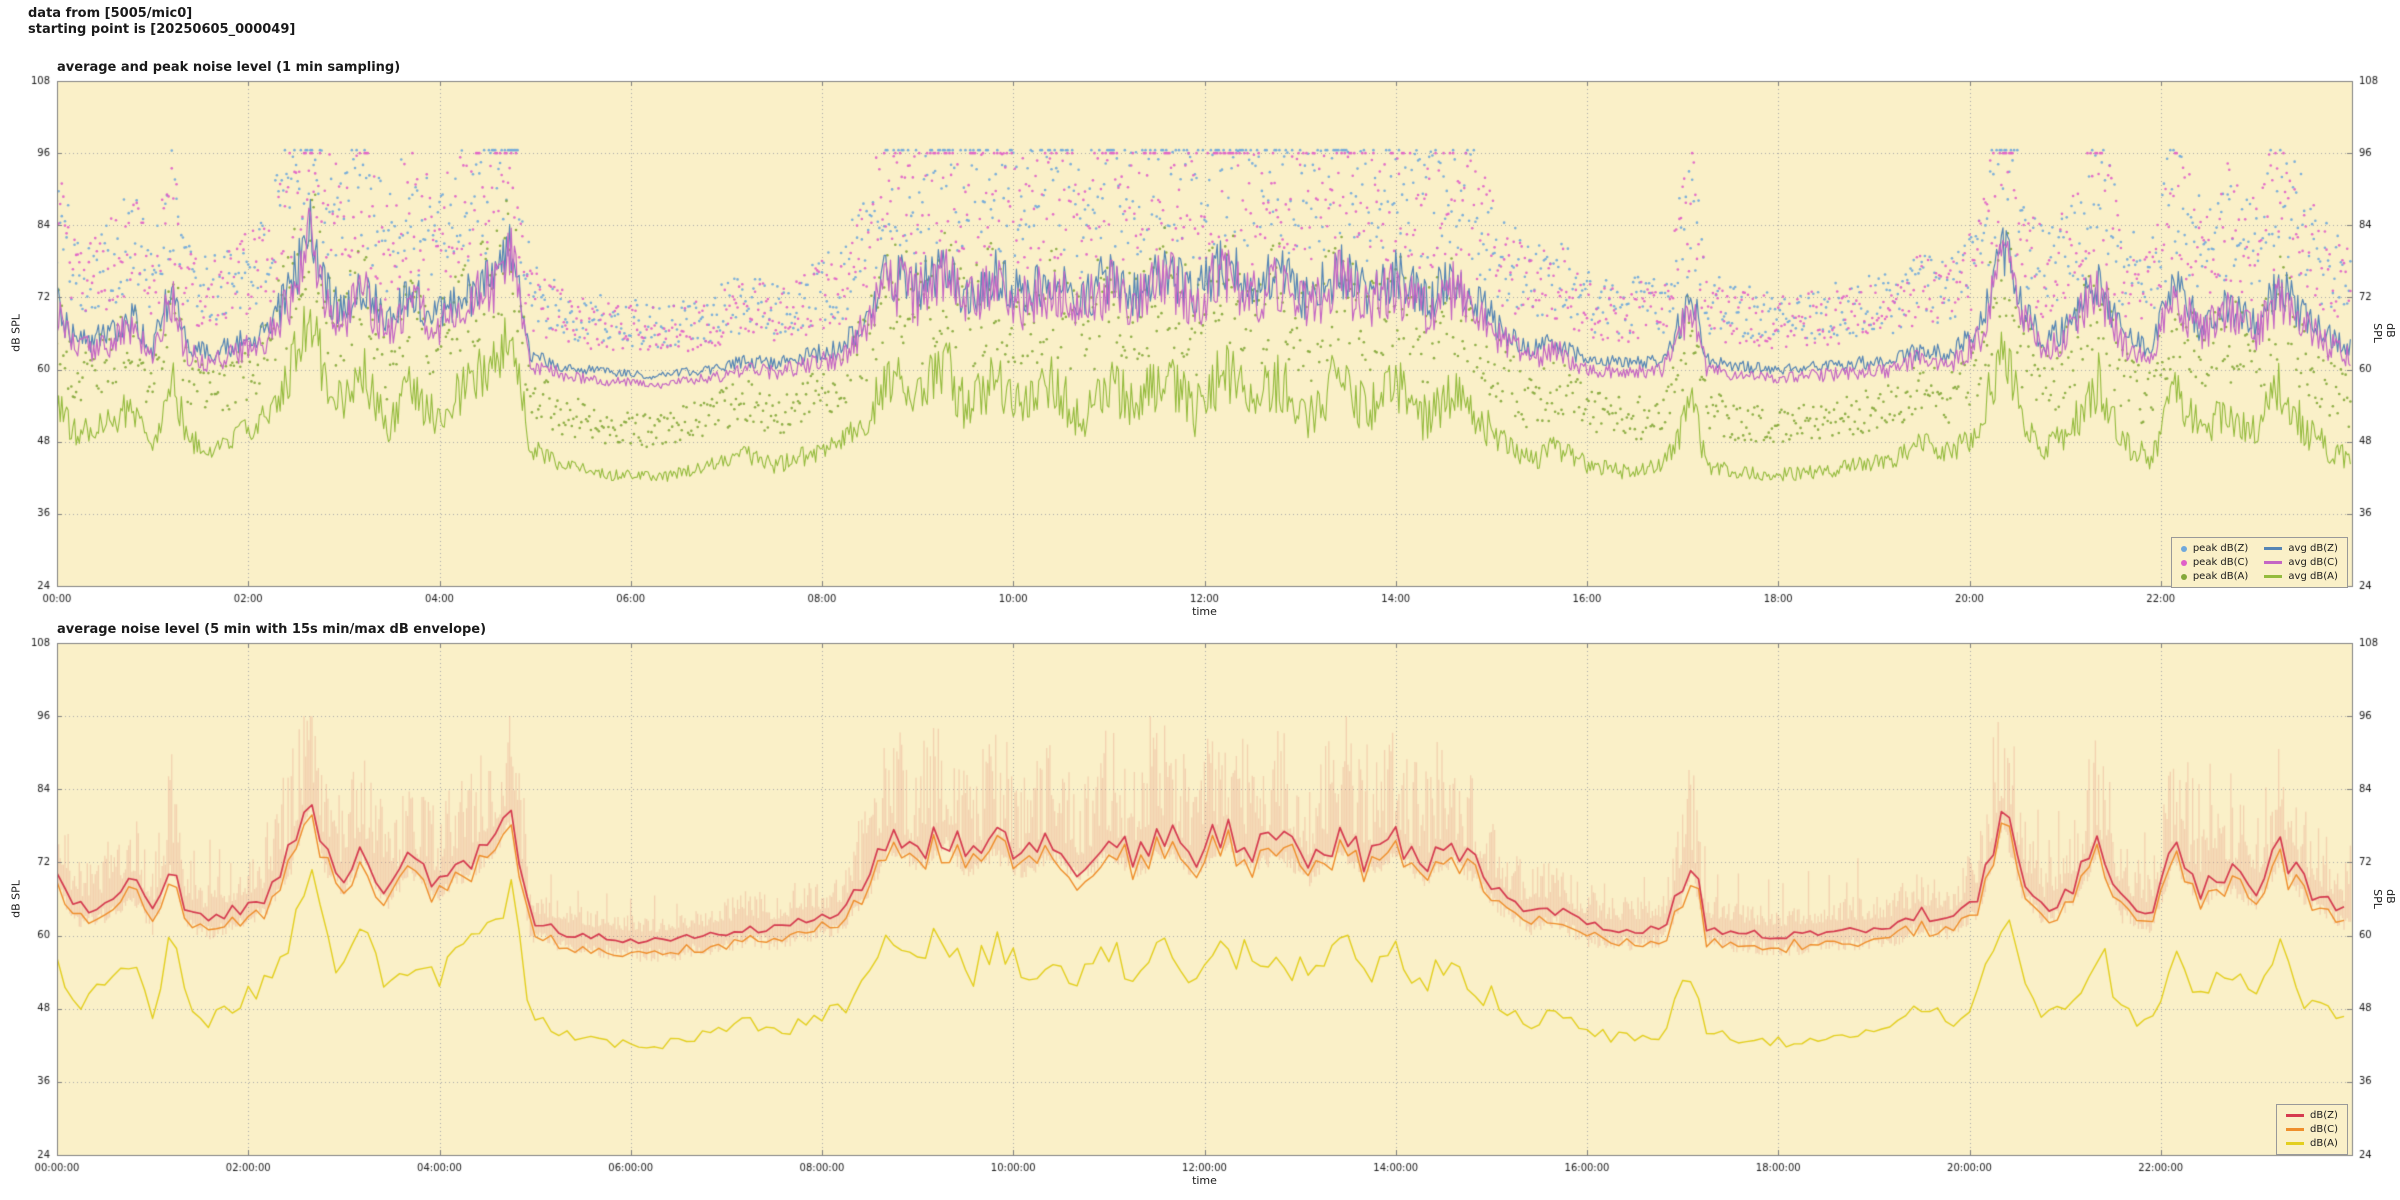 The height and width of the screenshot is (1200, 2400). I want to click on chart2-ylabel-right: dB SPL, so click(2384, 899).